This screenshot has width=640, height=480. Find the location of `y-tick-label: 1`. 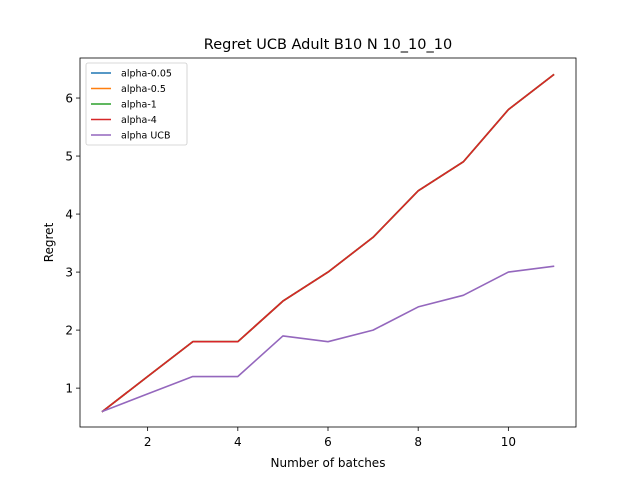

y-tick-label: 1 is located at coordinates (69, 388).